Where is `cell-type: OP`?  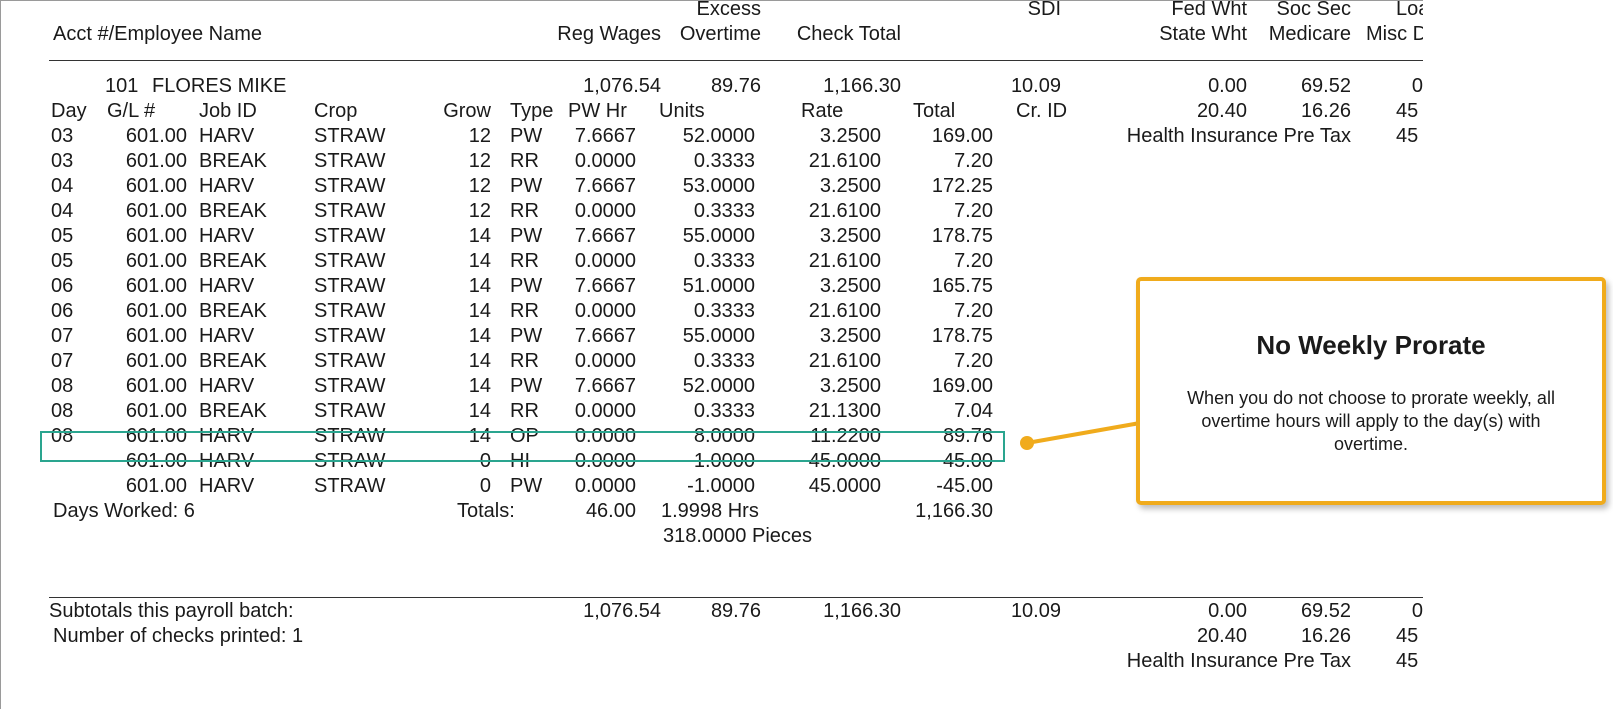
cell-type: OP is located at coordinates (524, 436).